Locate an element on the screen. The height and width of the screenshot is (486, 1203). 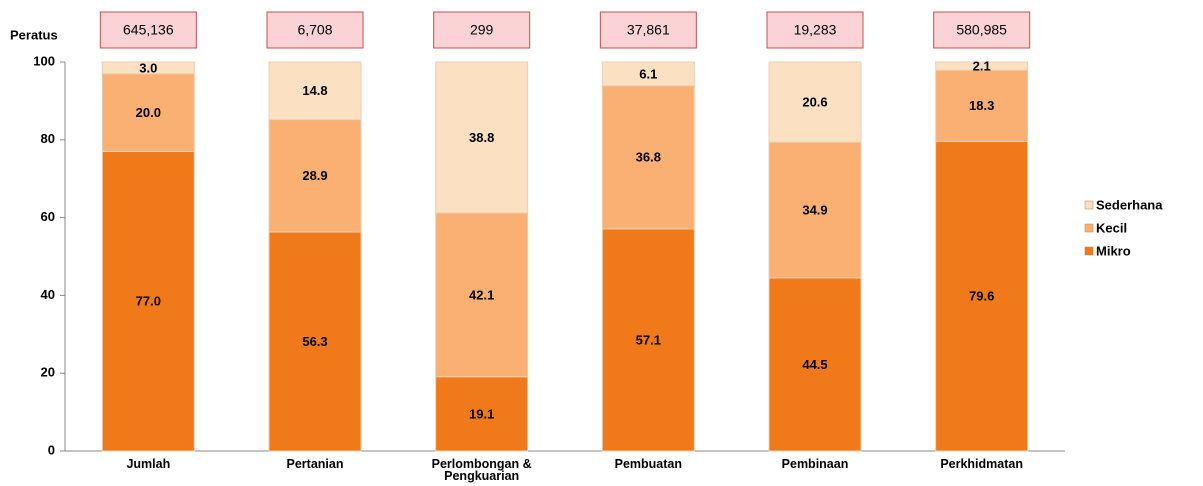
total-label: 645,136 is located at coordinates (148, 30).